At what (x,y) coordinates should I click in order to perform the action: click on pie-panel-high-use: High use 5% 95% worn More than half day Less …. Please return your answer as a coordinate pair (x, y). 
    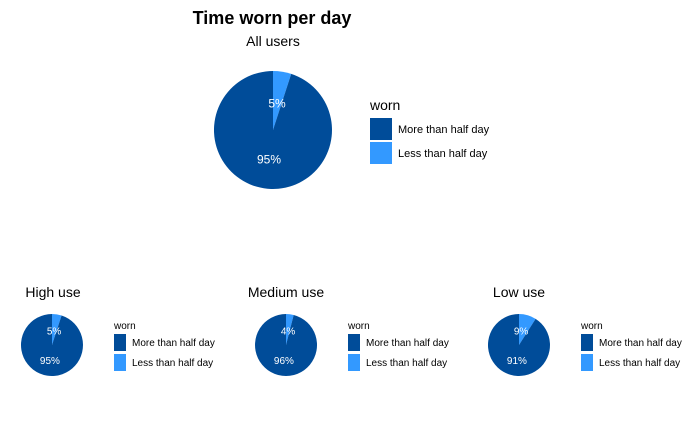
    Looking at the image, I should click on (117, 330).